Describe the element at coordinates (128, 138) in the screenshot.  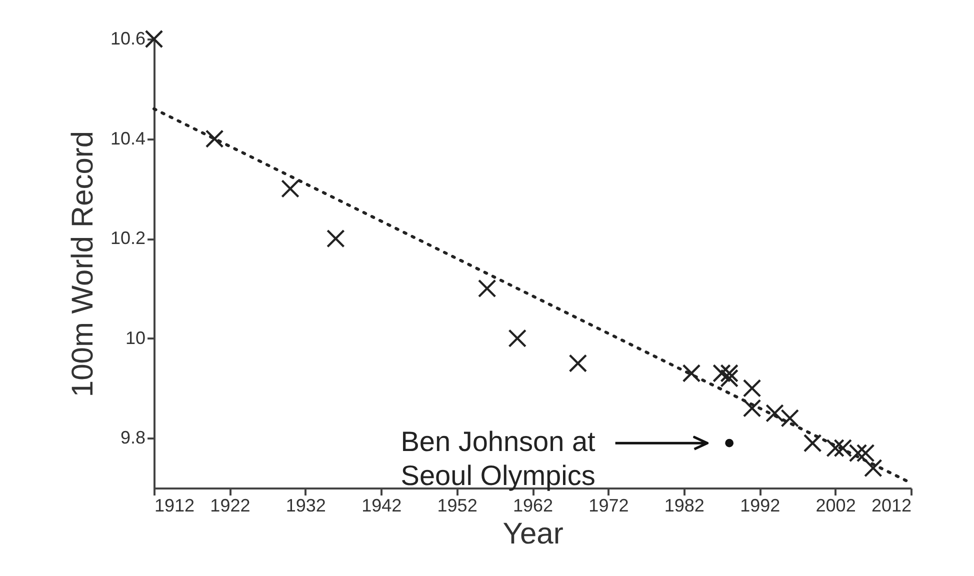
I see `y-tick-label: 10.4` at that location.